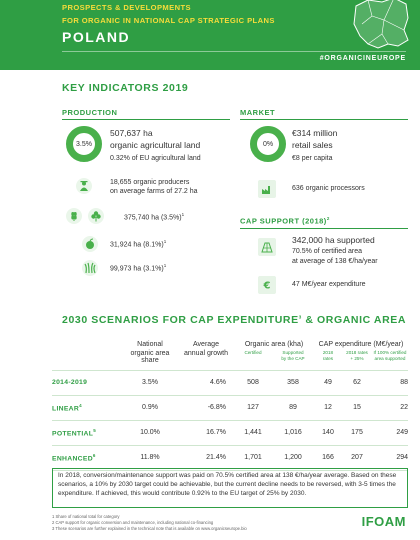 The image size is (420, 540). I want to click on row-plus25: 15, so click(357, 407).